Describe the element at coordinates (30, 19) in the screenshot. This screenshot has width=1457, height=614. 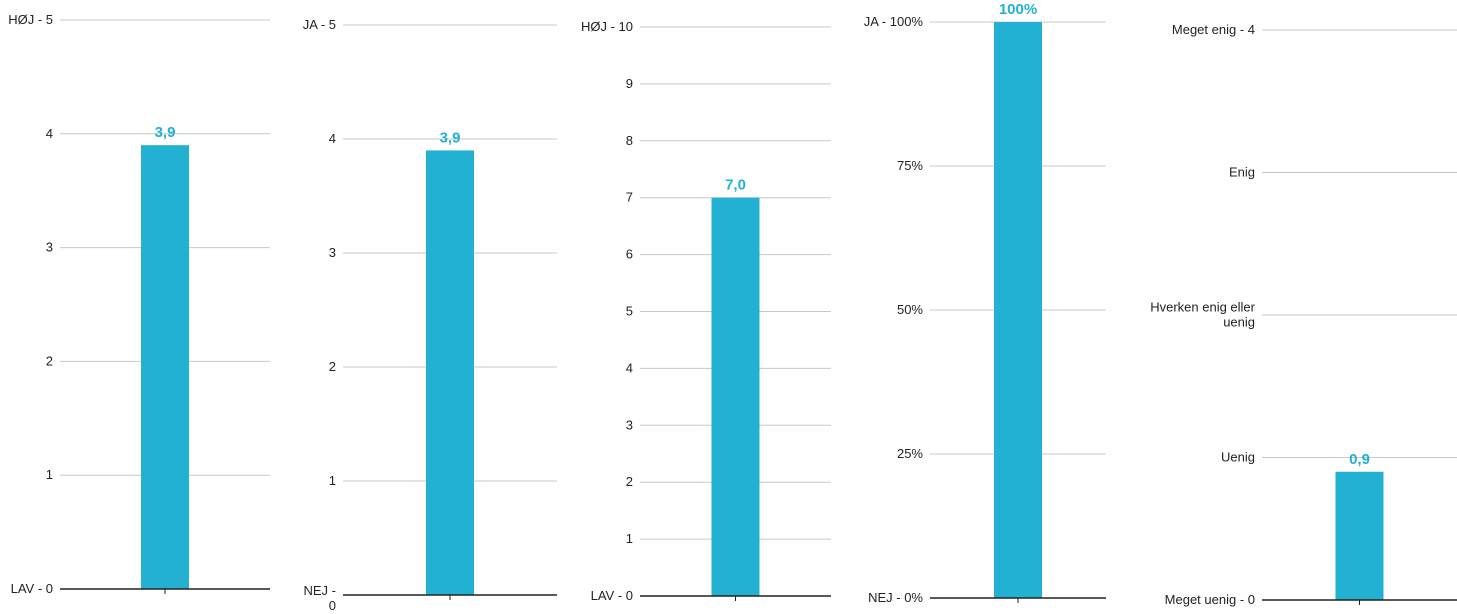
I see `y-tick-label: HØJ - 5` at that location.